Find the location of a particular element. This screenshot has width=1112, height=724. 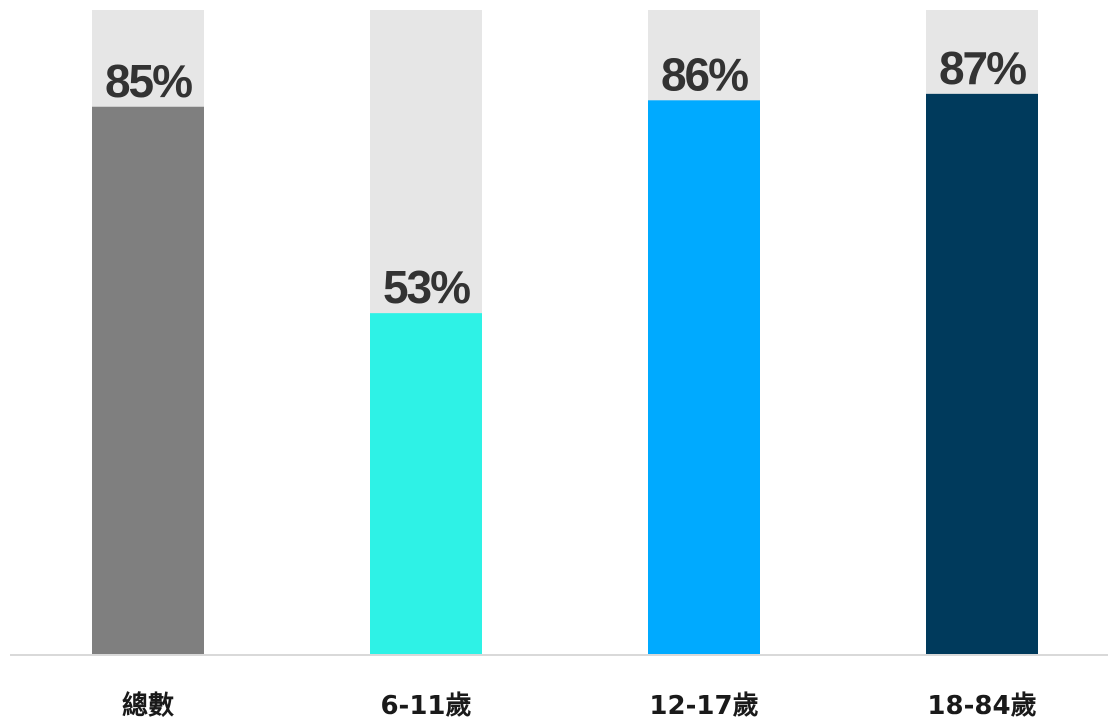

bar-value-label: 86% is located at coordinates (704, 74).